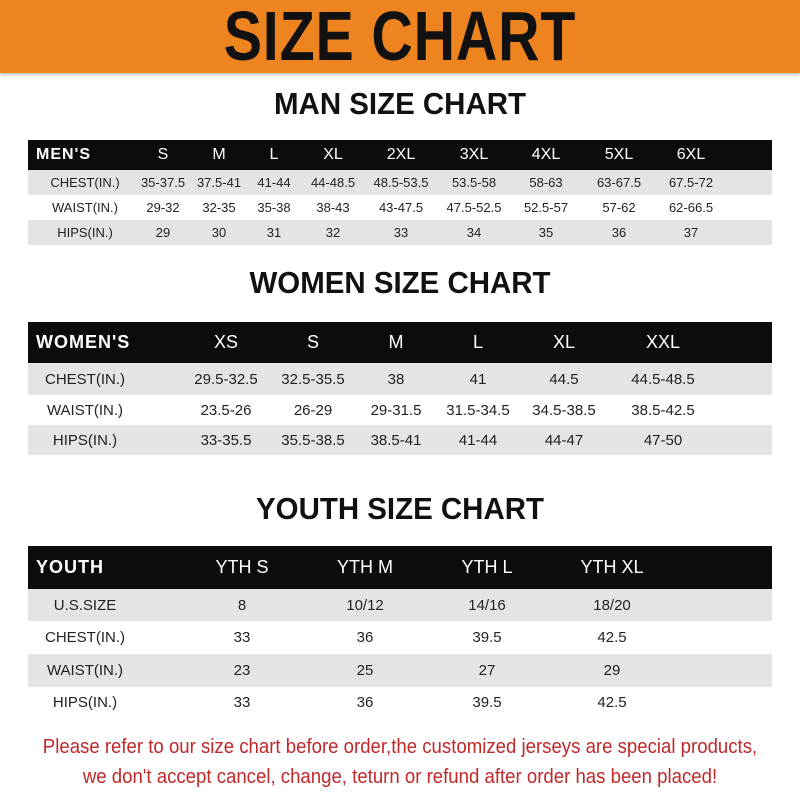 The width and height of the screenshot is (800, 800). I want to click on size-header-cell: YTH L, so click(487, 567).